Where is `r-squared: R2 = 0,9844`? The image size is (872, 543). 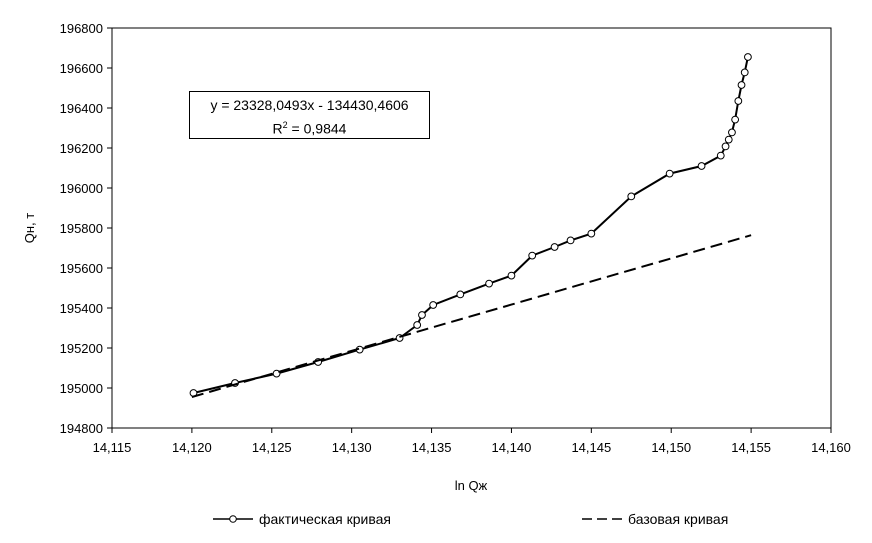
r-squared: R2 = 0,9844 is located at coordinates (309, 127).